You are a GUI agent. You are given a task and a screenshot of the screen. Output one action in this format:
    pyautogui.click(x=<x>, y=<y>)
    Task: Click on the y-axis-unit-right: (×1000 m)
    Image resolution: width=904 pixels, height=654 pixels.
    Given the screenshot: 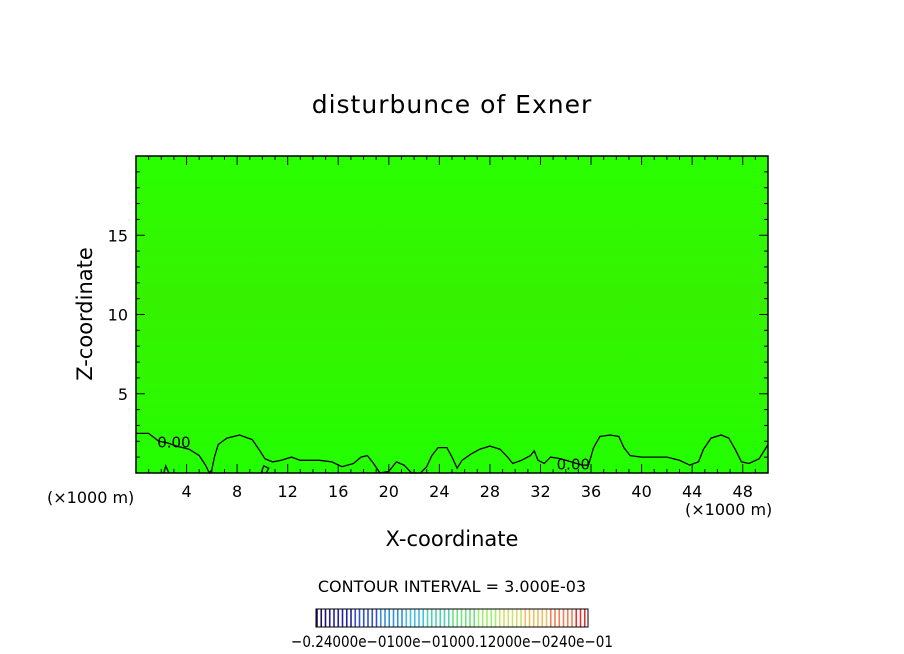 What is the action you would take?
    pyautogui.click(x=728, y=509)
    